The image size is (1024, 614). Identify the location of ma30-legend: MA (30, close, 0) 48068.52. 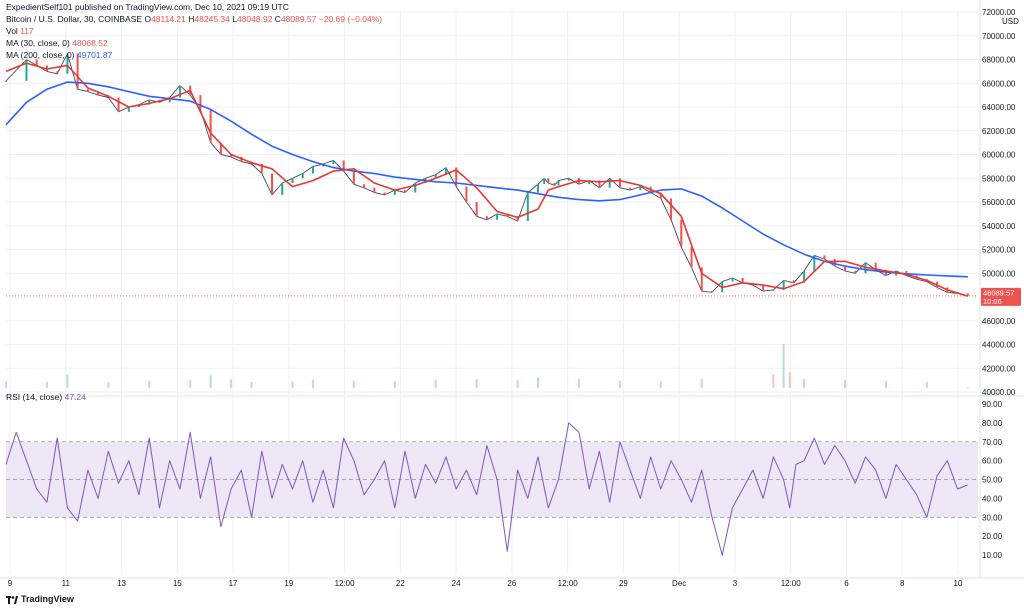
(57, 43).